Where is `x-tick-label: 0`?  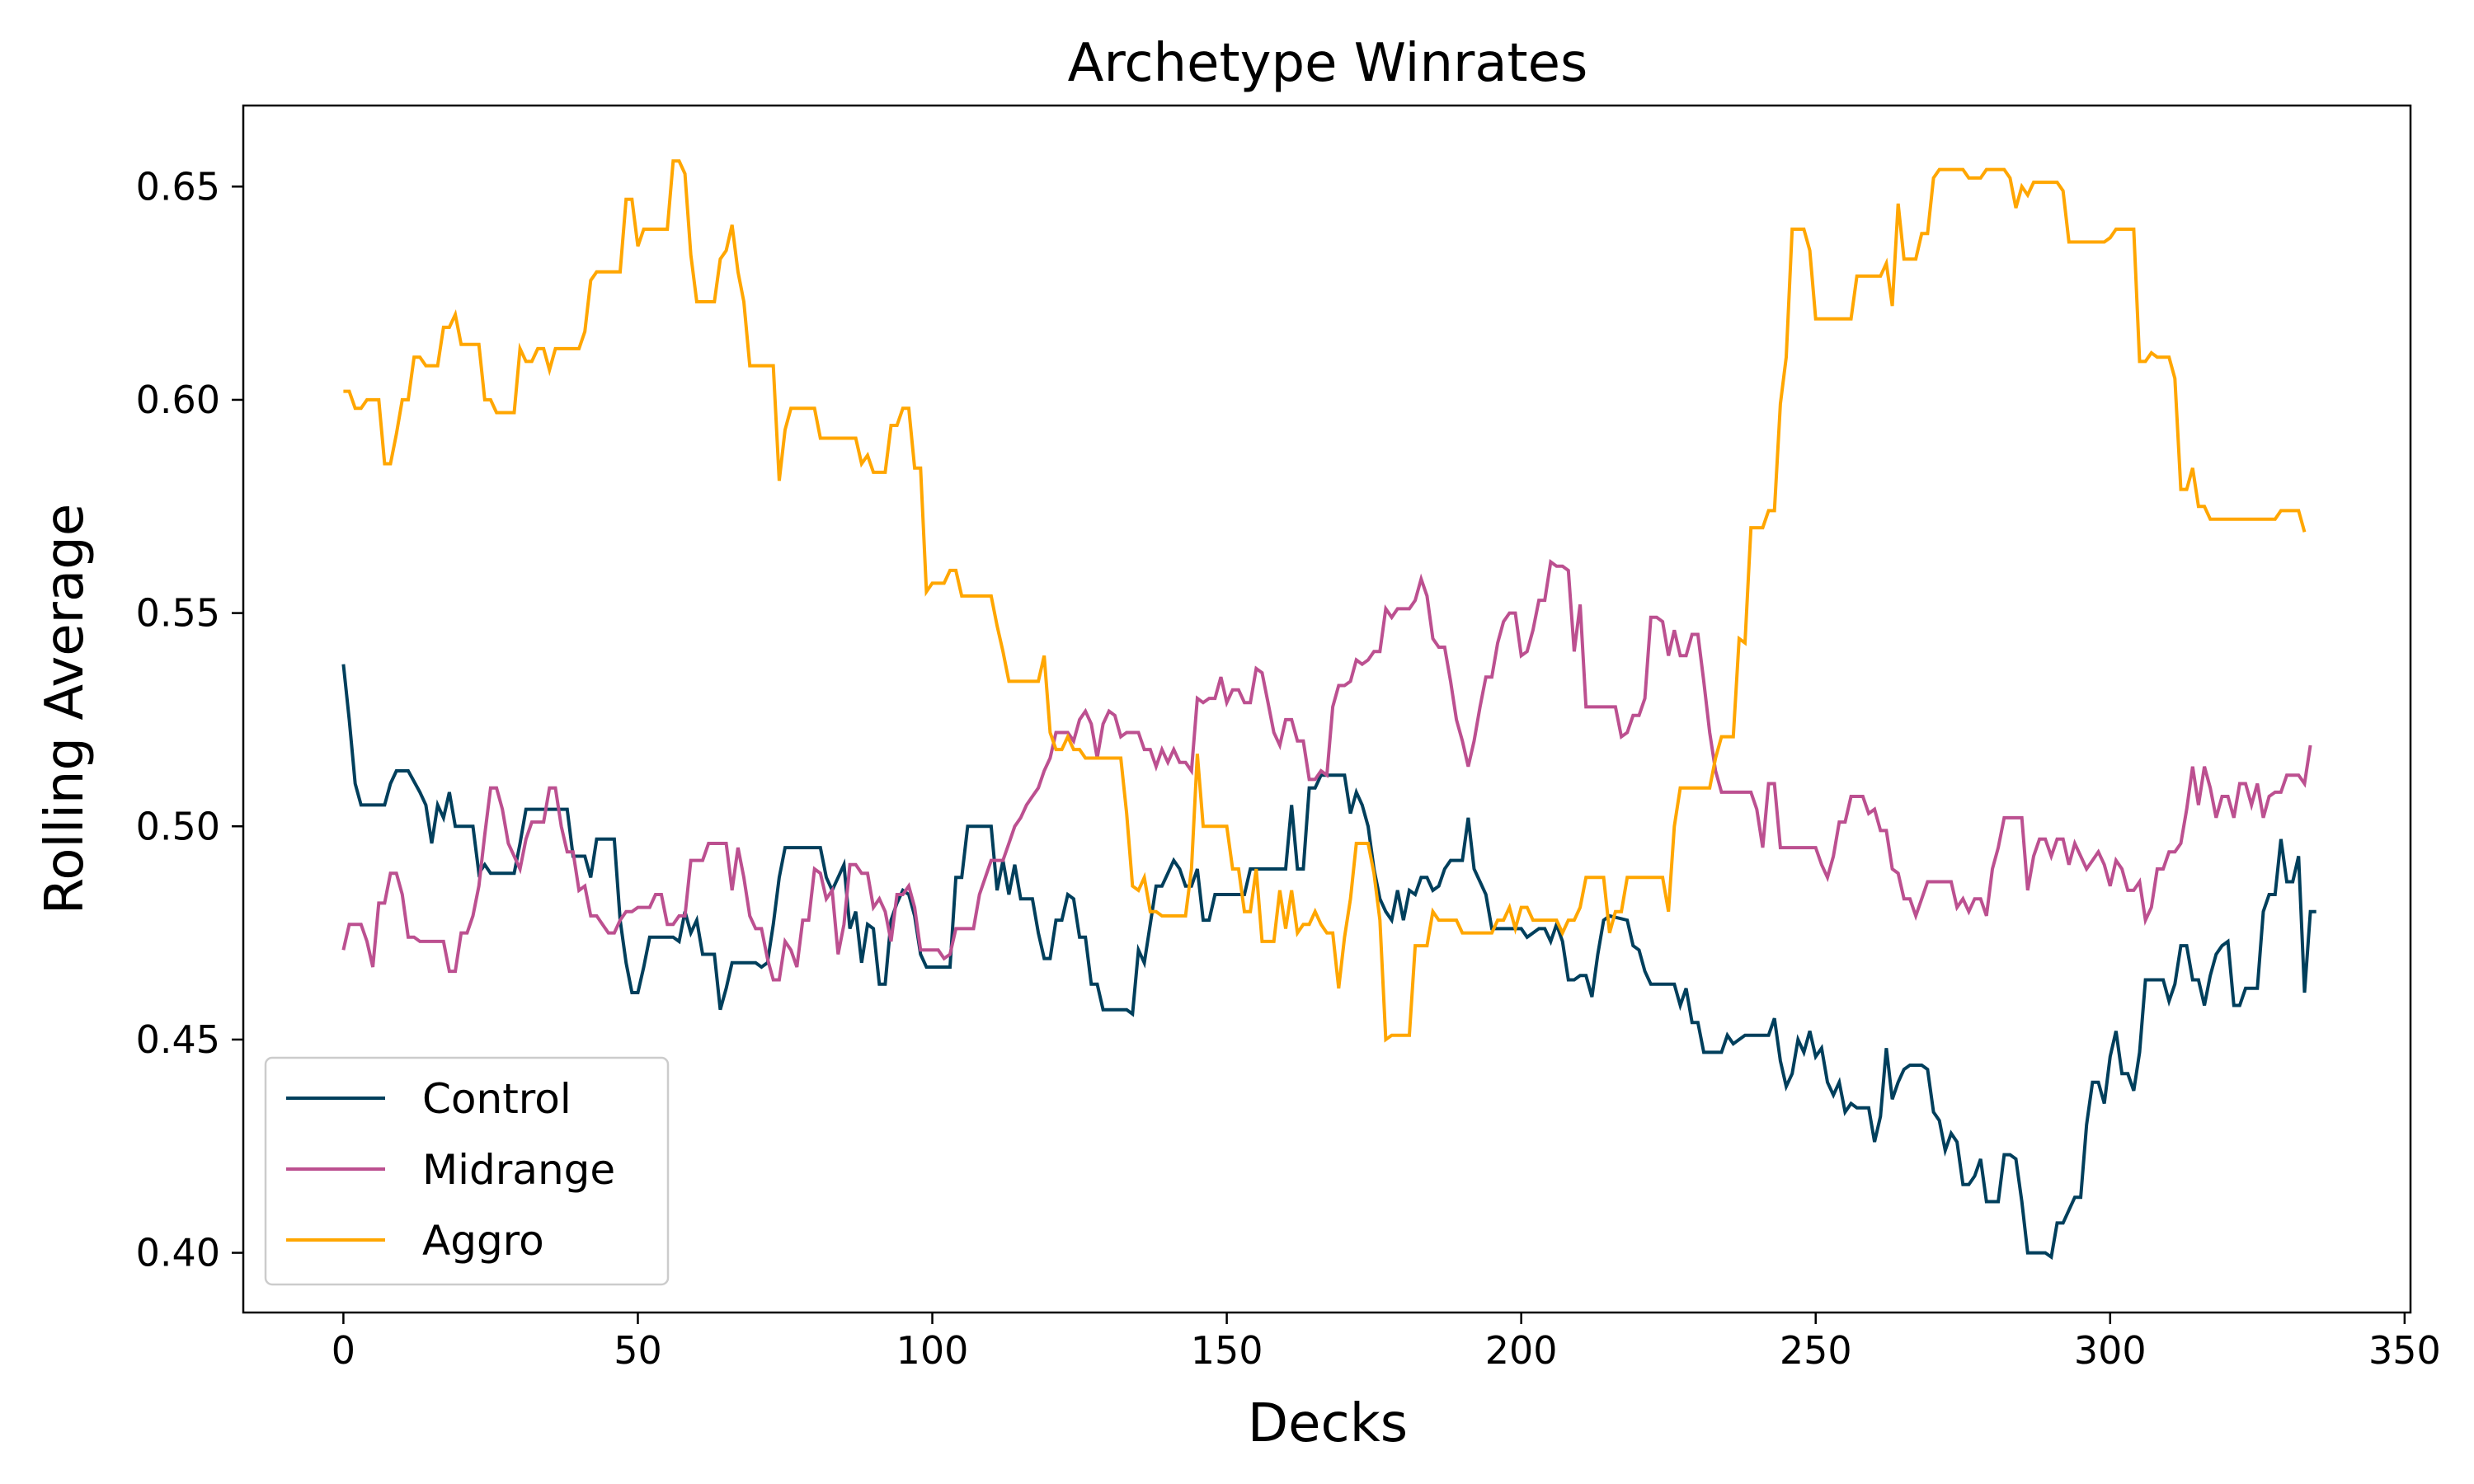 x-tick-label: 0 is located at coordinates (343, 1350).